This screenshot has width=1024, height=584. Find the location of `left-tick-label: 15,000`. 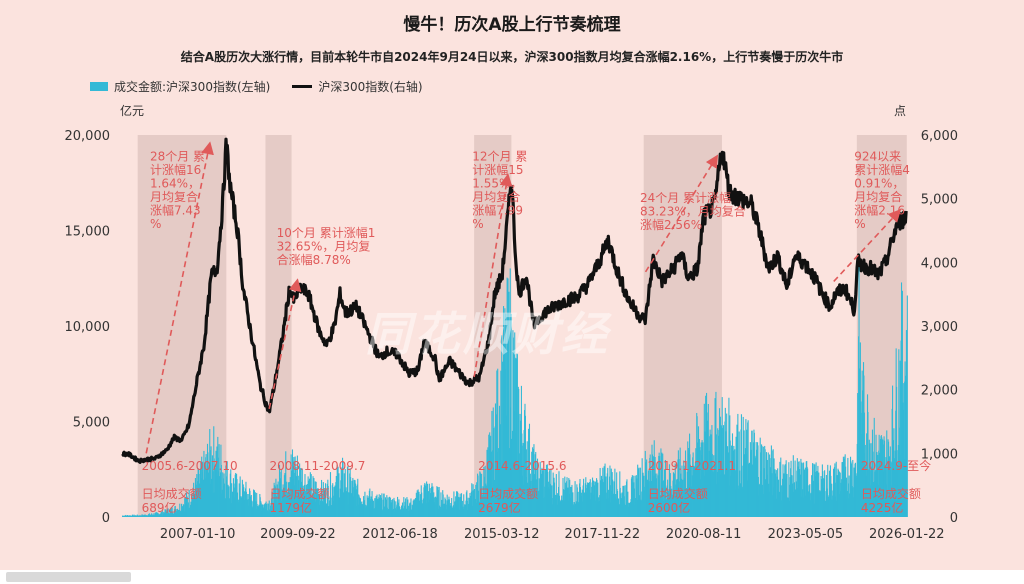

left-tick-label: 15,000 is located at coordinates (88, 232).